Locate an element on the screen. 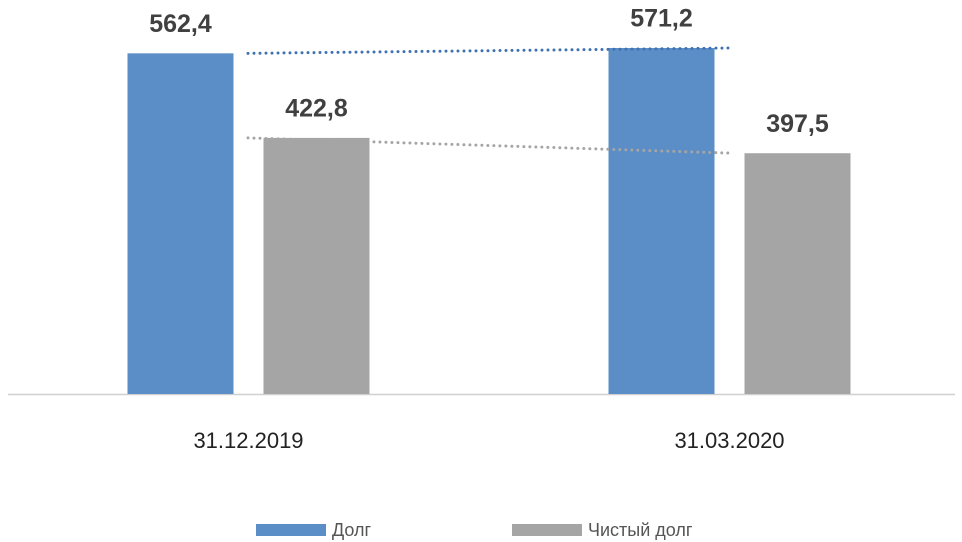  x-tick-label: 31.03.2020 is located at coordinates (729, 440).